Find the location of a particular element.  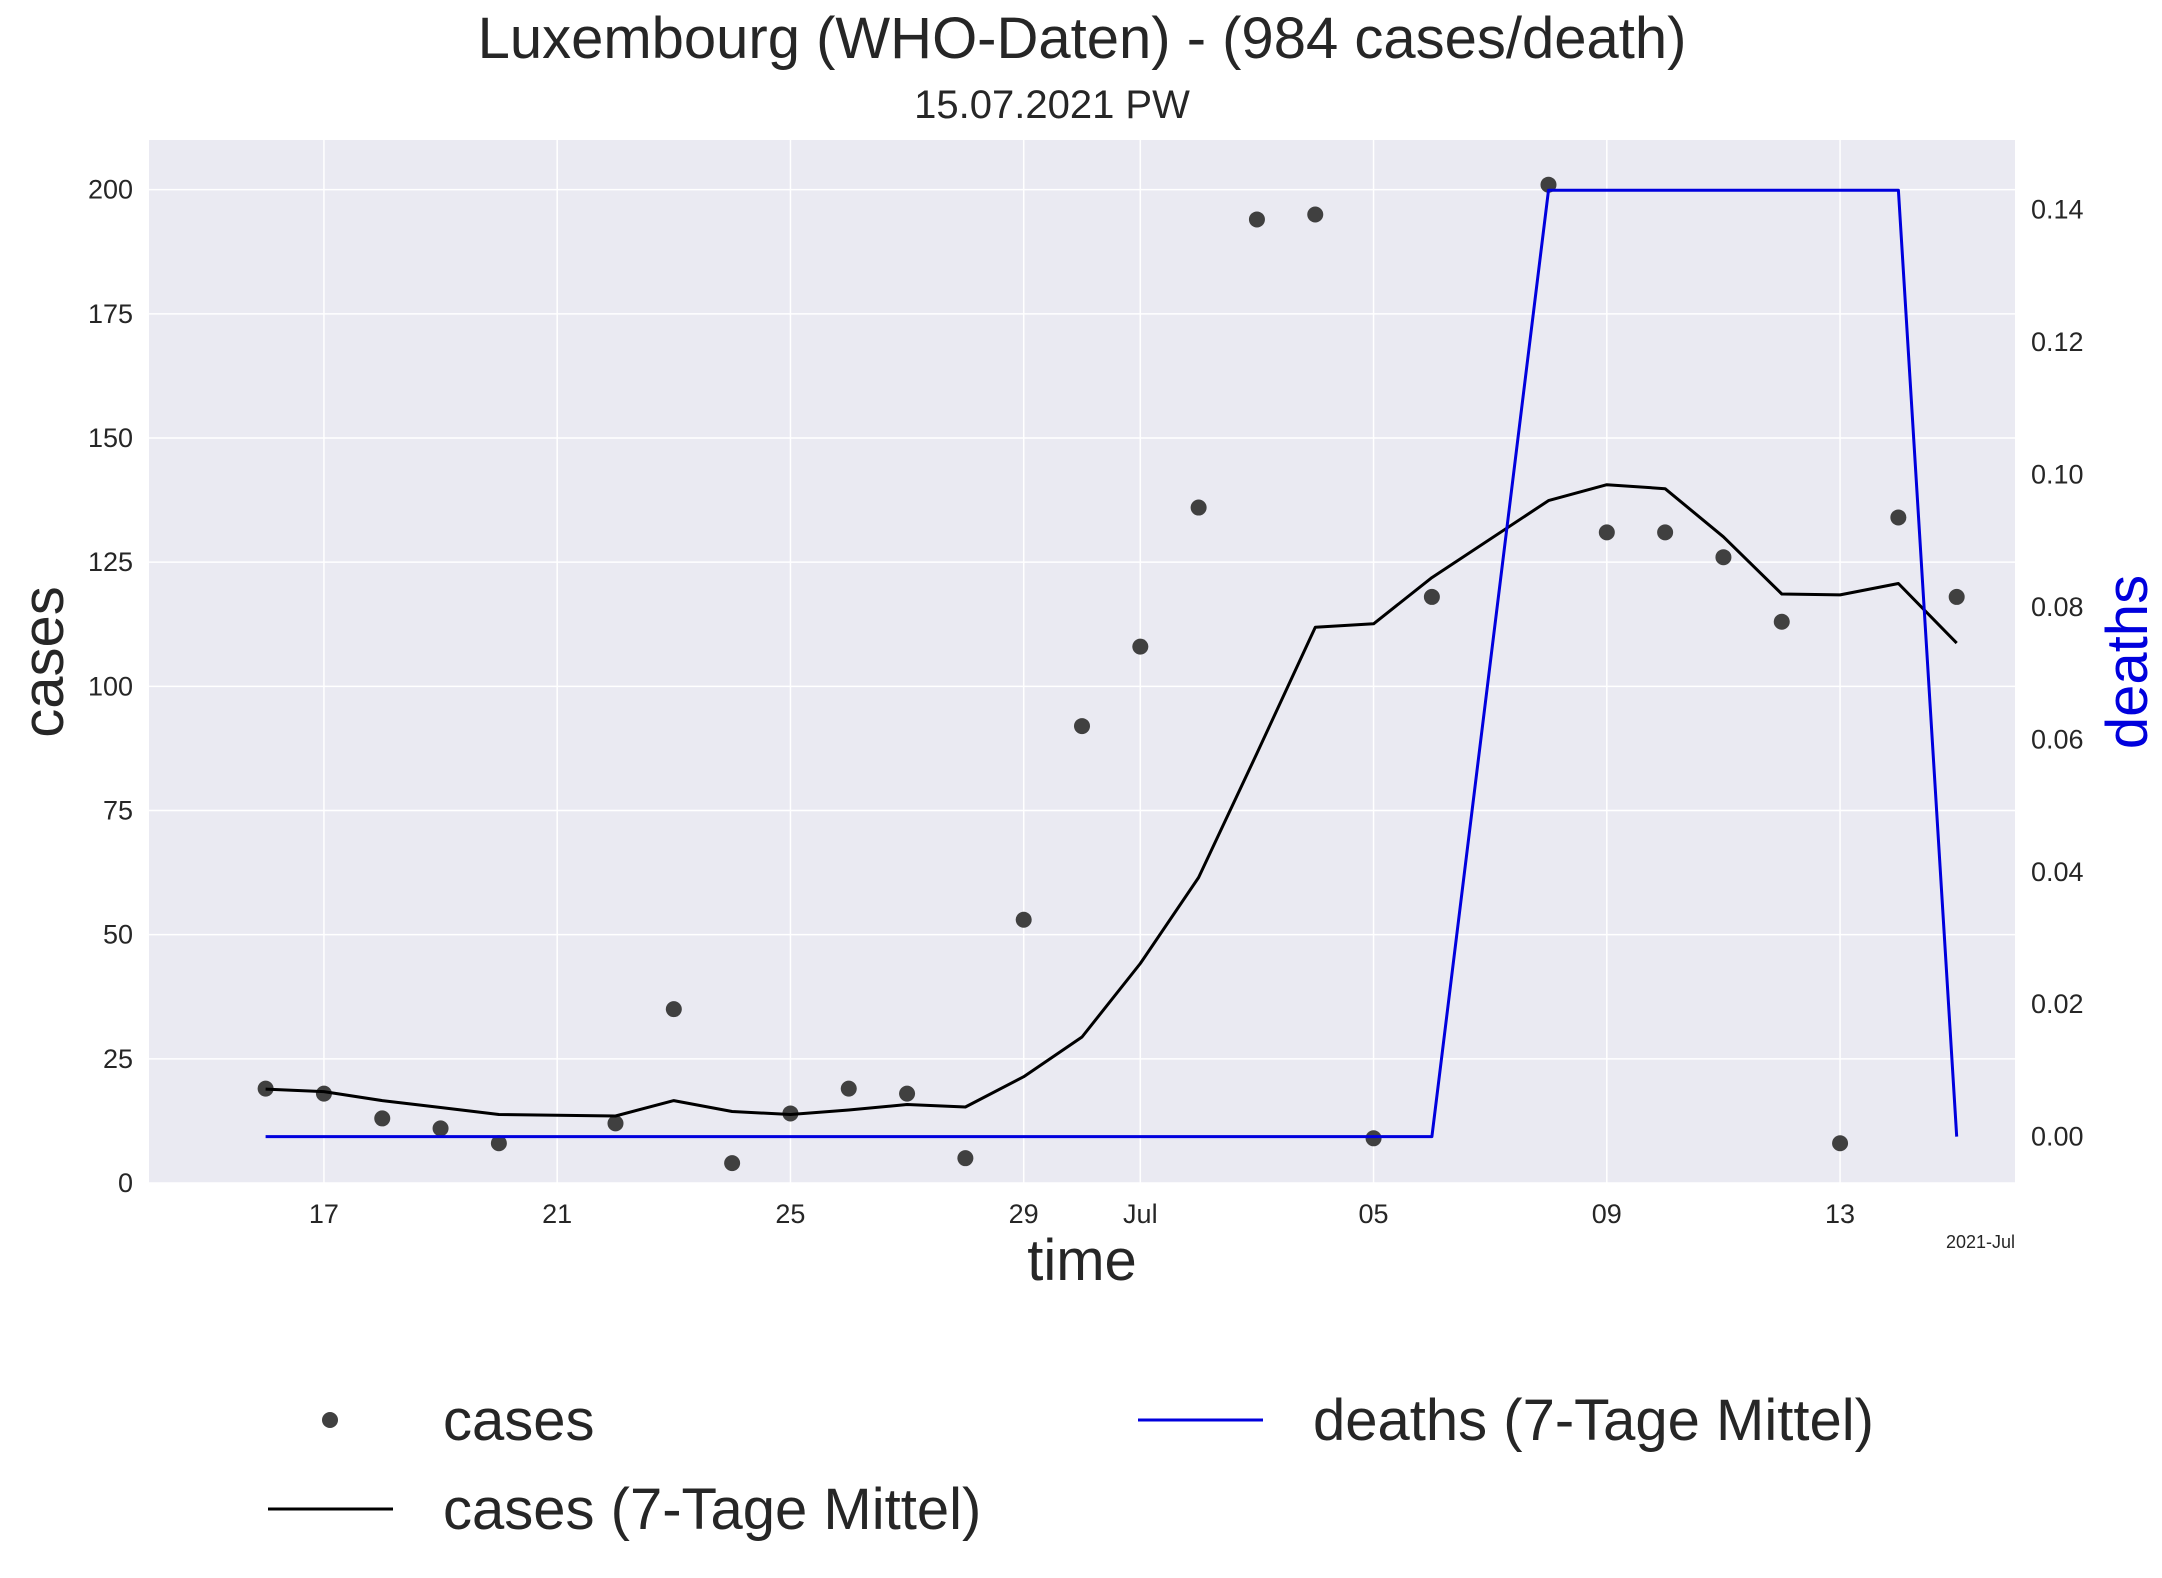

x-tick-label: 09 is located at coordinates (1607, 1214).